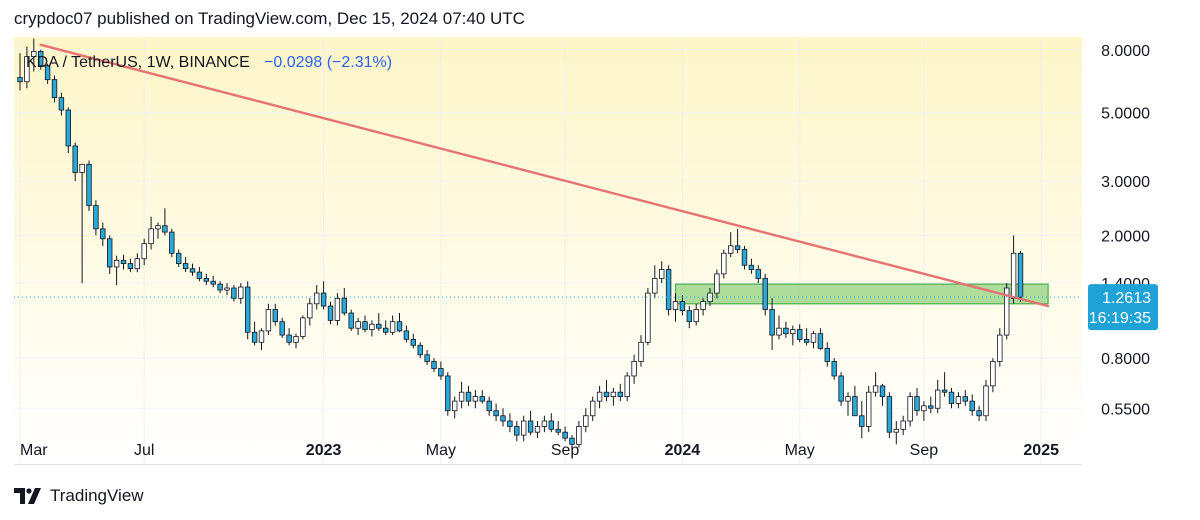  I want to click on price-tick-label: 0.8000, so click(1125, 359).